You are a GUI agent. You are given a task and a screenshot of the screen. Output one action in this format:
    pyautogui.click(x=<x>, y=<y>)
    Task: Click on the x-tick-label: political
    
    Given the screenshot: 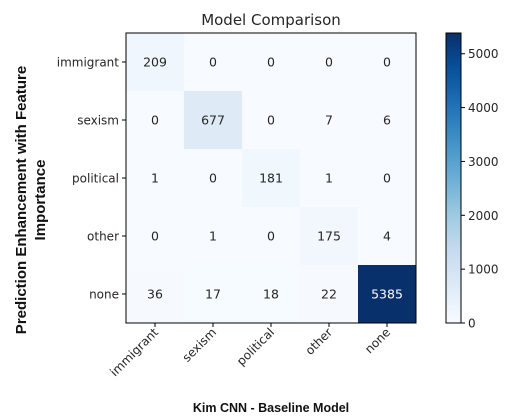 What is the action you would take?
    pyautogui.click(x=255, y=346)
    